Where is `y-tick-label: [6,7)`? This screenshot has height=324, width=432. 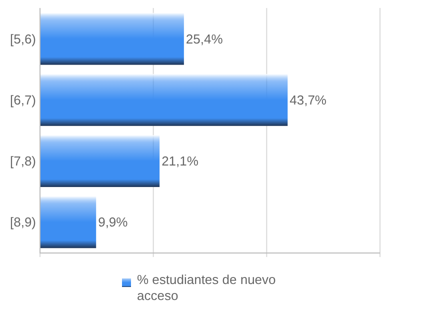 y-tick-label: [6,7) is located at coordinates (23, 100).